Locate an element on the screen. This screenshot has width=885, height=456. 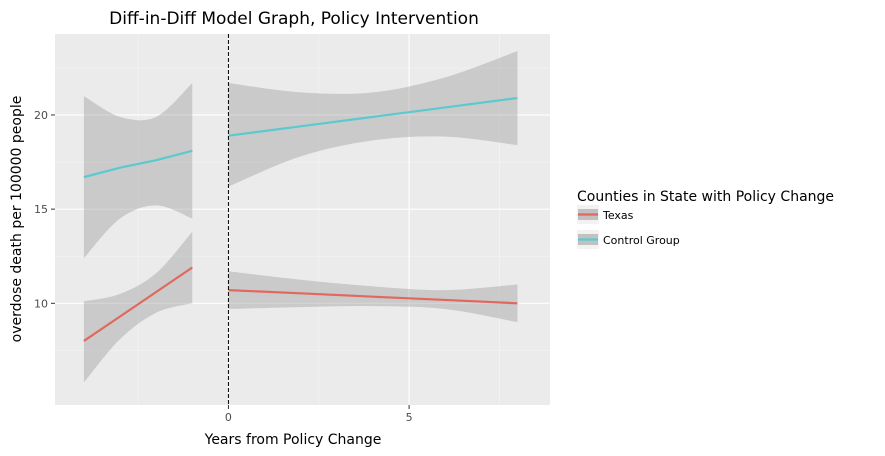
y-tick-label: 10 is located at coordinates (41, 303).